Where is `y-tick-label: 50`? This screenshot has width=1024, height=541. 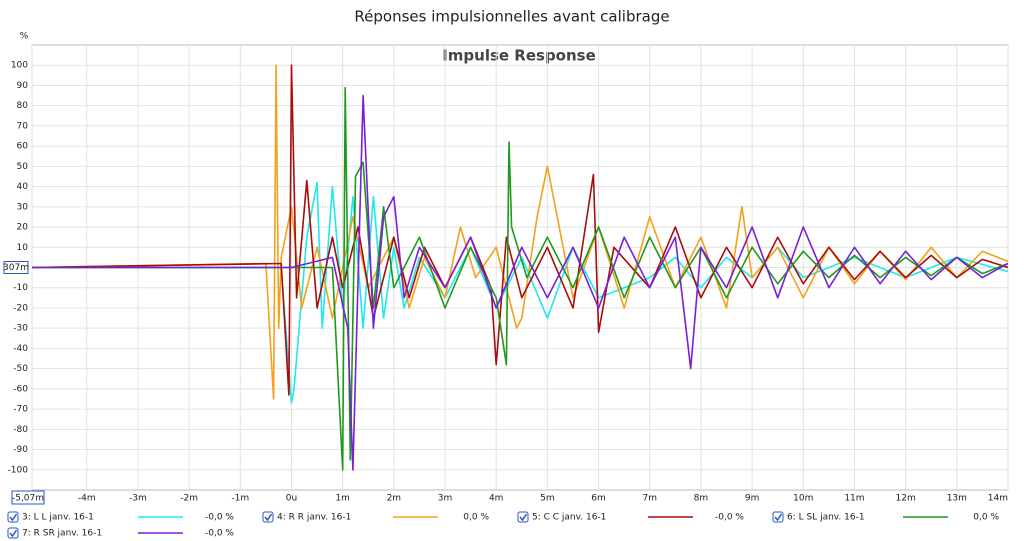
y-tick-label: 50 is located at coordinates (23, 167).